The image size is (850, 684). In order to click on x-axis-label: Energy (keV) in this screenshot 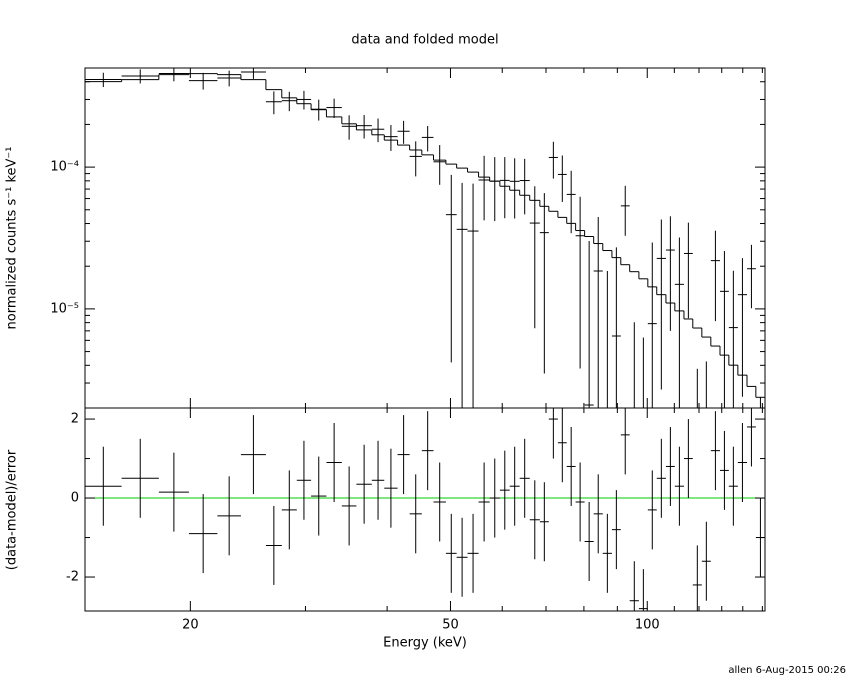, I will do `click(425, 643)`.